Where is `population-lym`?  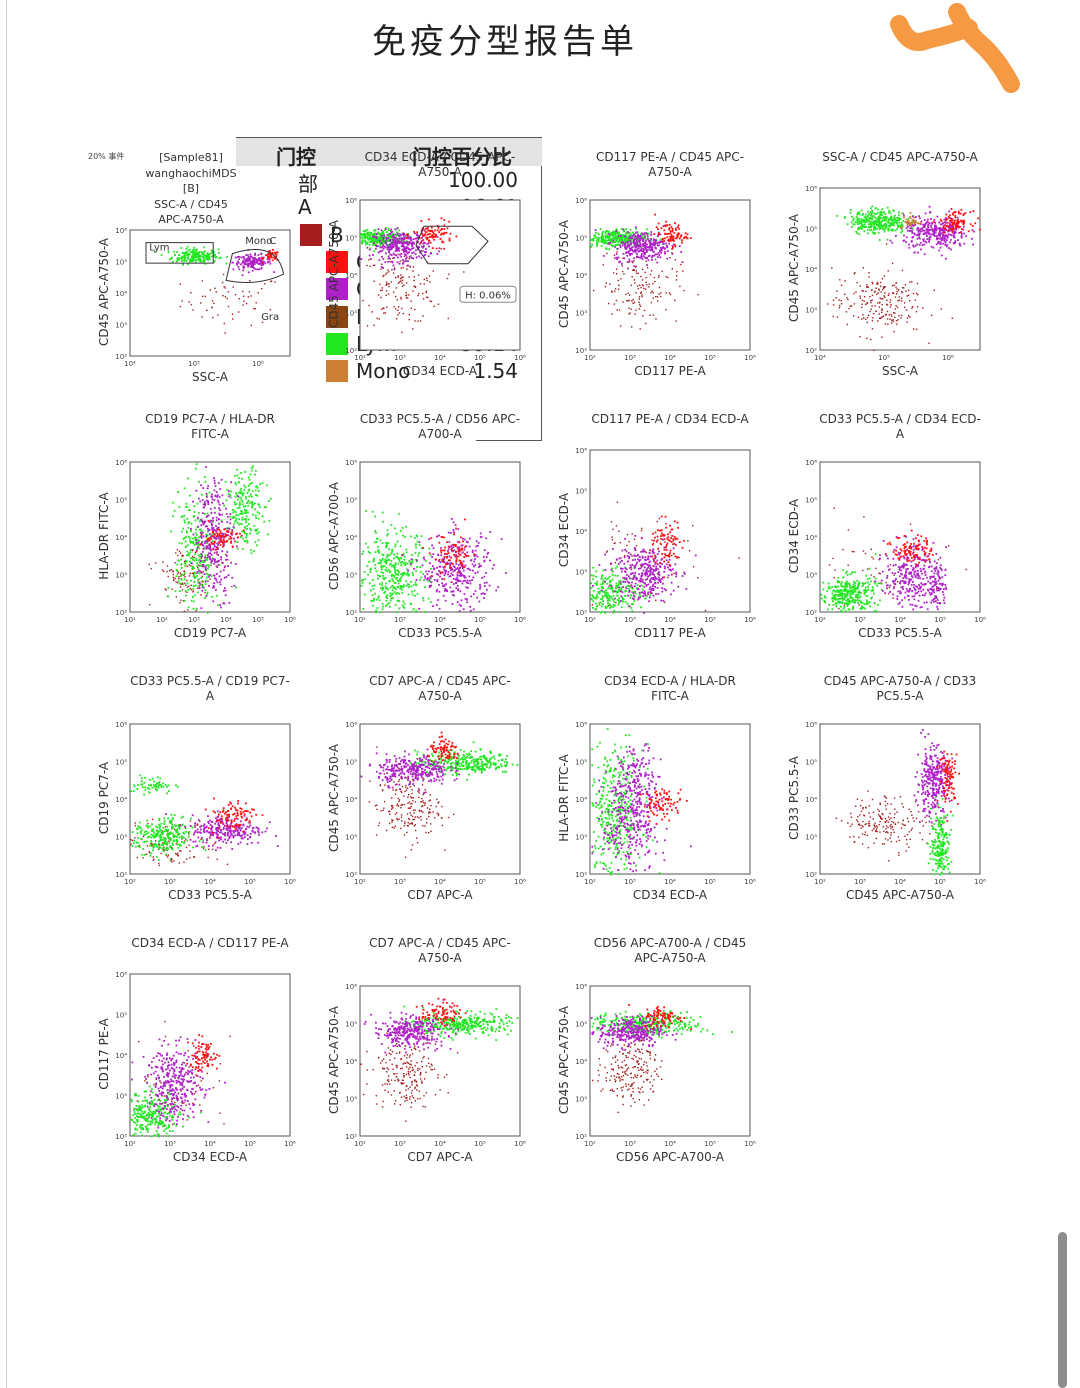
population-lym is located at coordinates (190, 255).